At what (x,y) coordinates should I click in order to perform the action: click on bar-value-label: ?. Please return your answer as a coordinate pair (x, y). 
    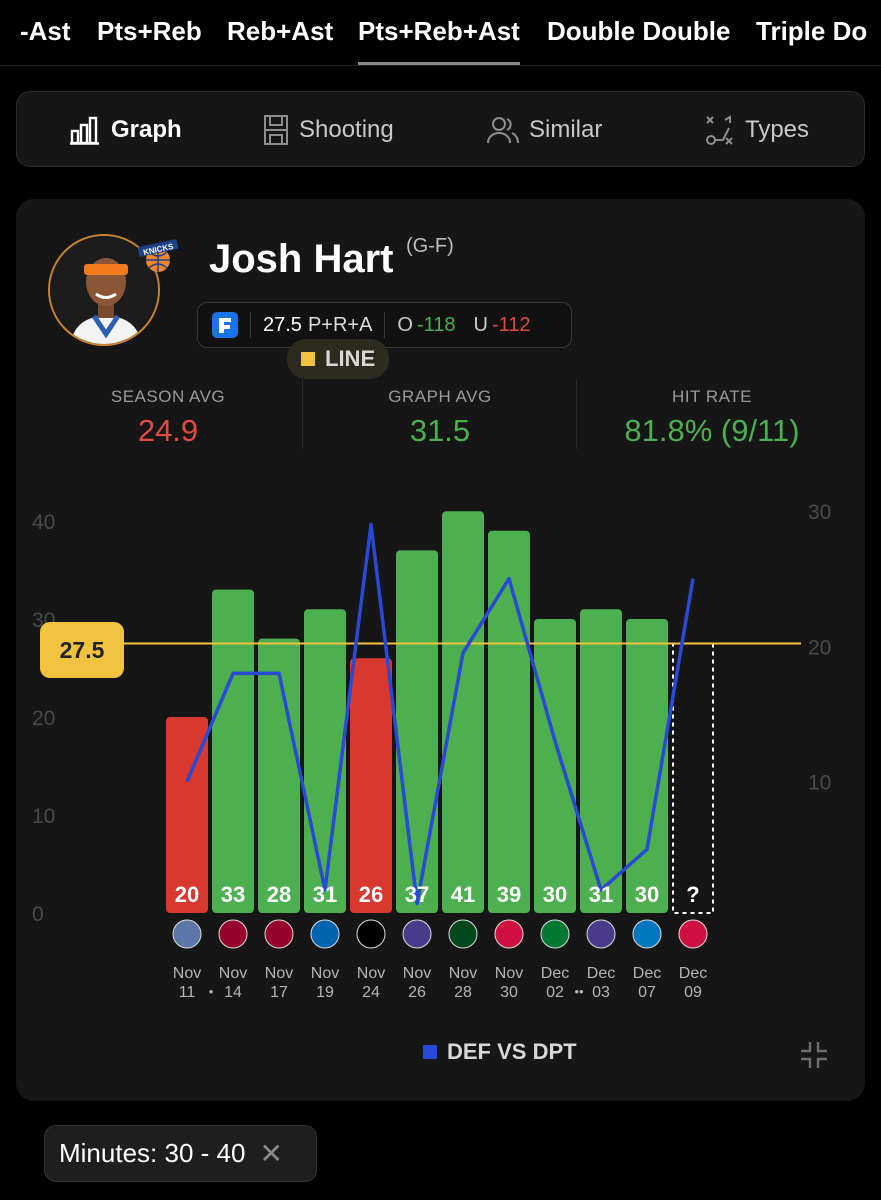
    Looking at the image, I should click on (692, 894).